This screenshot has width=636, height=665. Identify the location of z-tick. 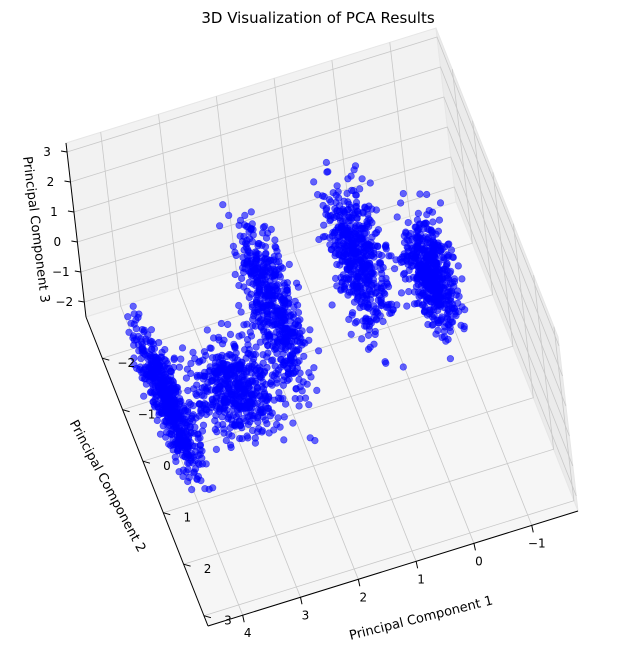
(81, 301).